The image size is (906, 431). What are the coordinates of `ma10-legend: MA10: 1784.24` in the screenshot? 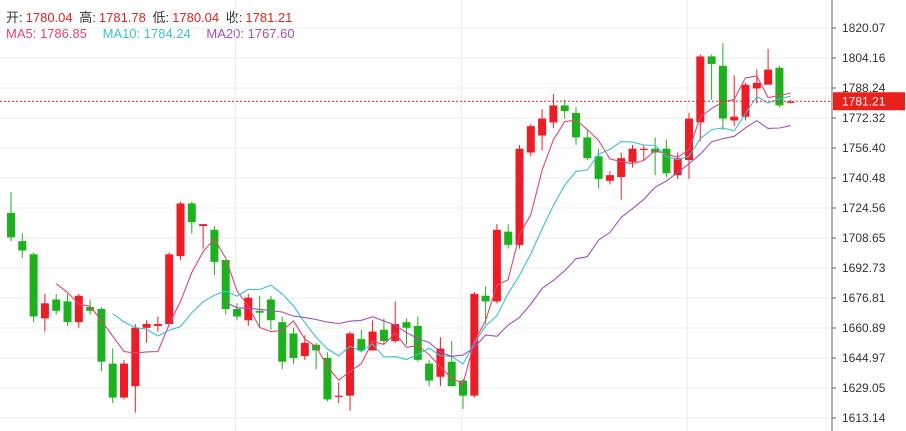 It's located at (146, 33).